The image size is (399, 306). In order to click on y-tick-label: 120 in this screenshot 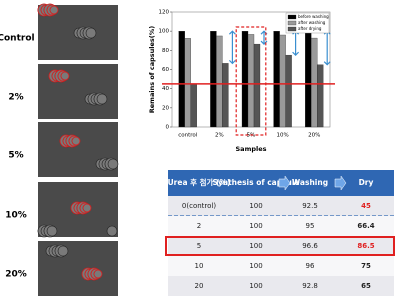, I will do `click(164, 13)`.